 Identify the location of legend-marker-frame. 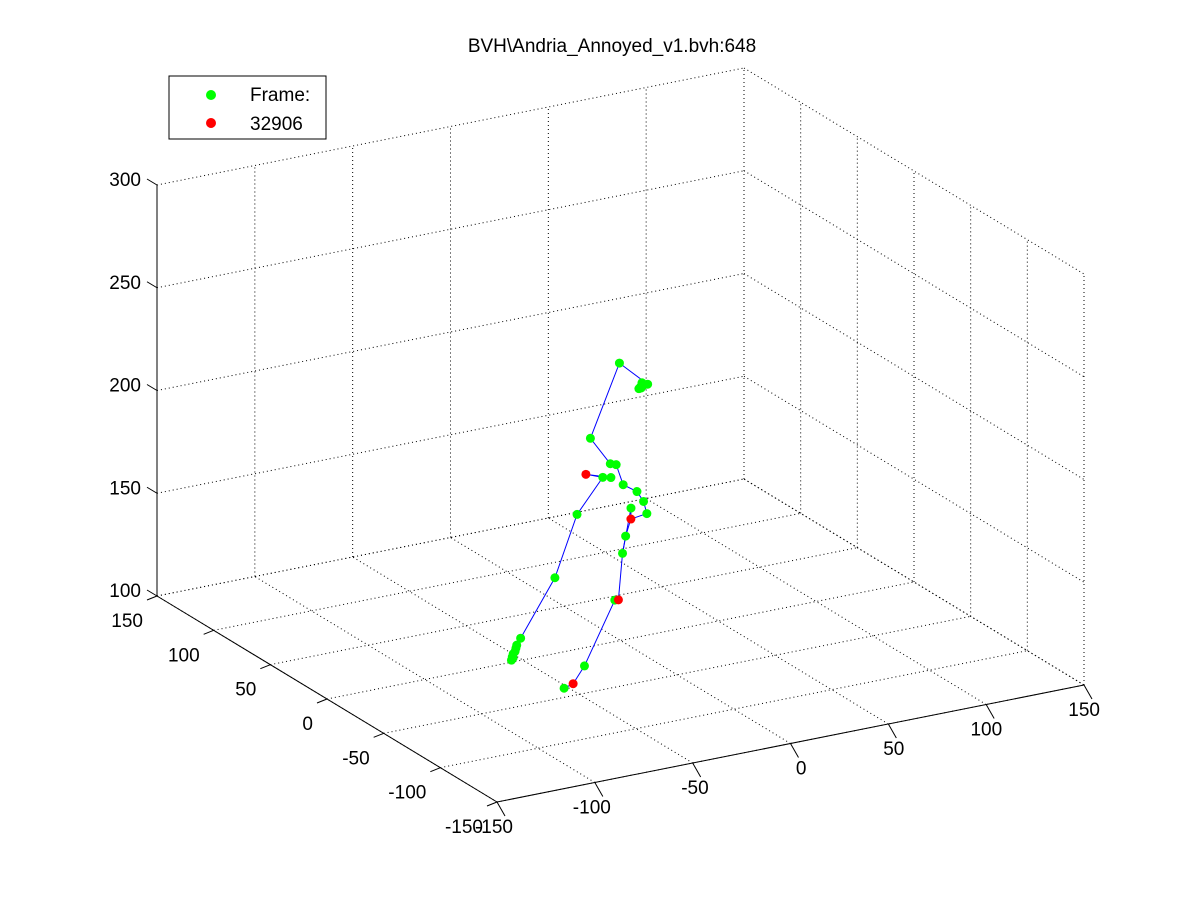
(211, 95).